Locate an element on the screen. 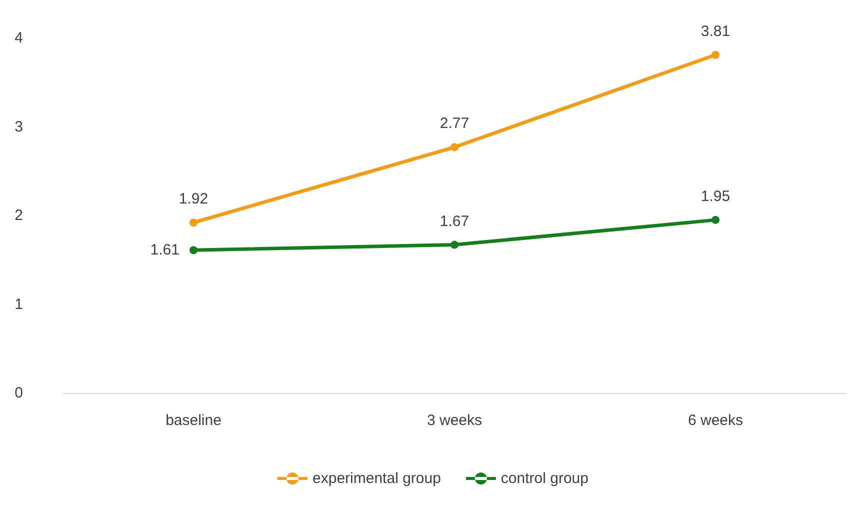 This screenshot has width=868, height=514. x-tick-label: baseline is located at coordinates (194, 420).